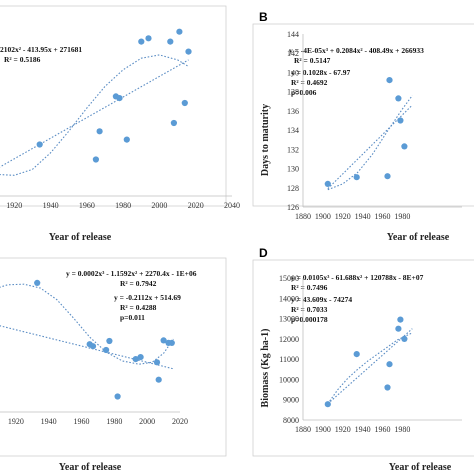 Image resolution: width=474 pixels, height=474 pixels. What do you see at coordinates (263, 253) in the screenshot?
I see `panel-d-letter: D` at bounding box center [263, 253].